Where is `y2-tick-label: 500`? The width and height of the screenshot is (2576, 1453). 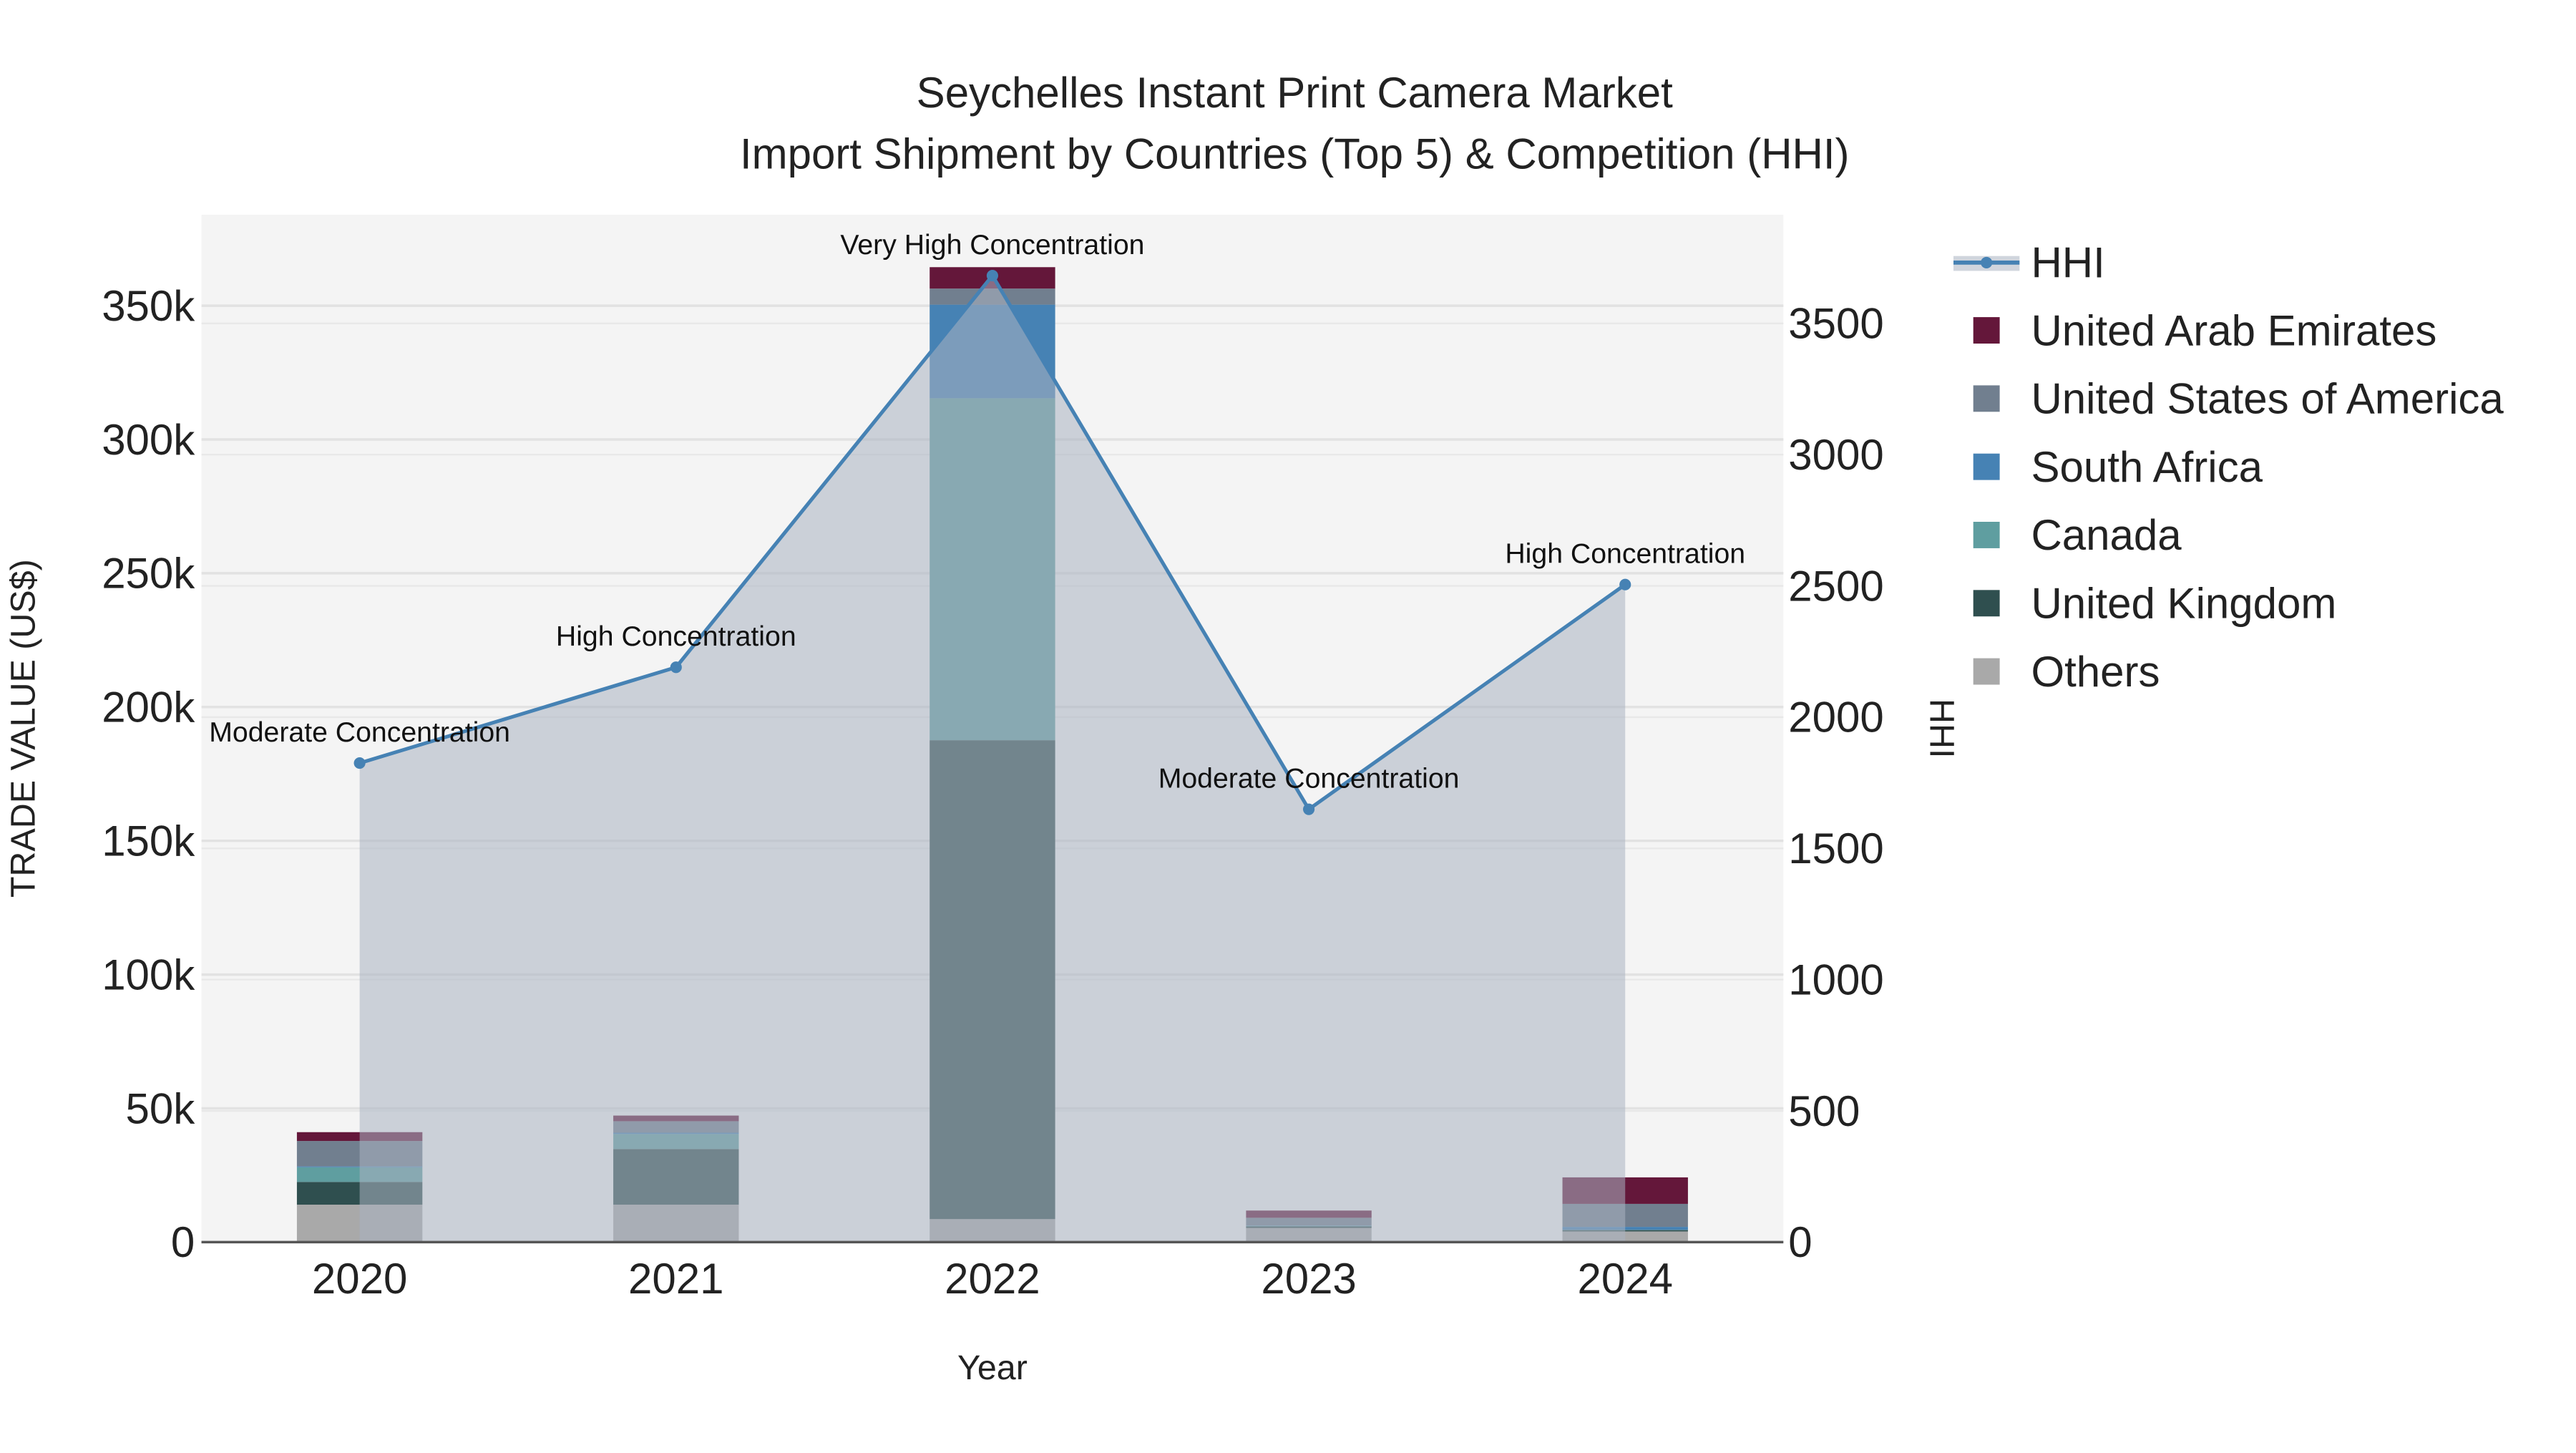 y2-tick-label: 500 is located at coordinates (1824, 1111).